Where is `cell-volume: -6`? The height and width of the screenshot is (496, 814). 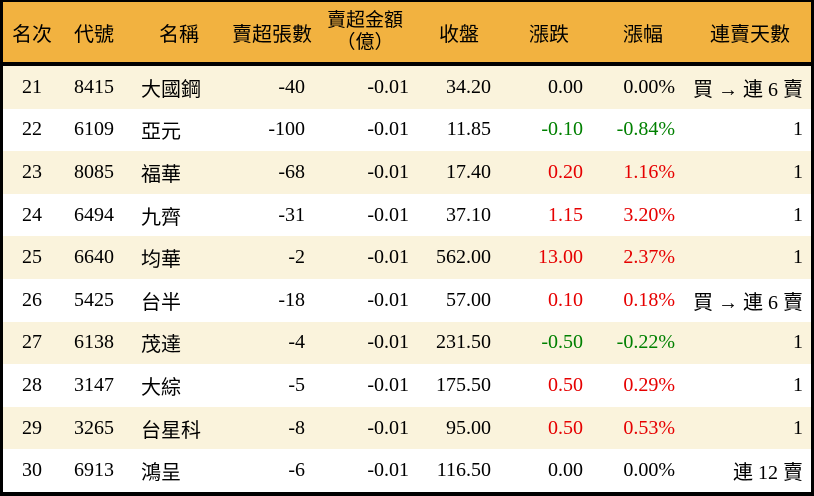
cell-volume: -6 is located at coordinates (296, 470).